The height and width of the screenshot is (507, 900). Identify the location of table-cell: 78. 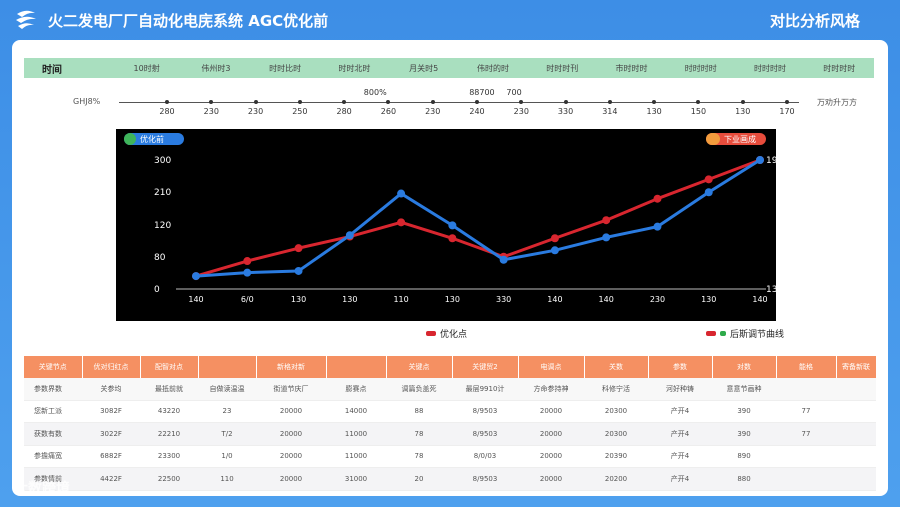
(419, 434).